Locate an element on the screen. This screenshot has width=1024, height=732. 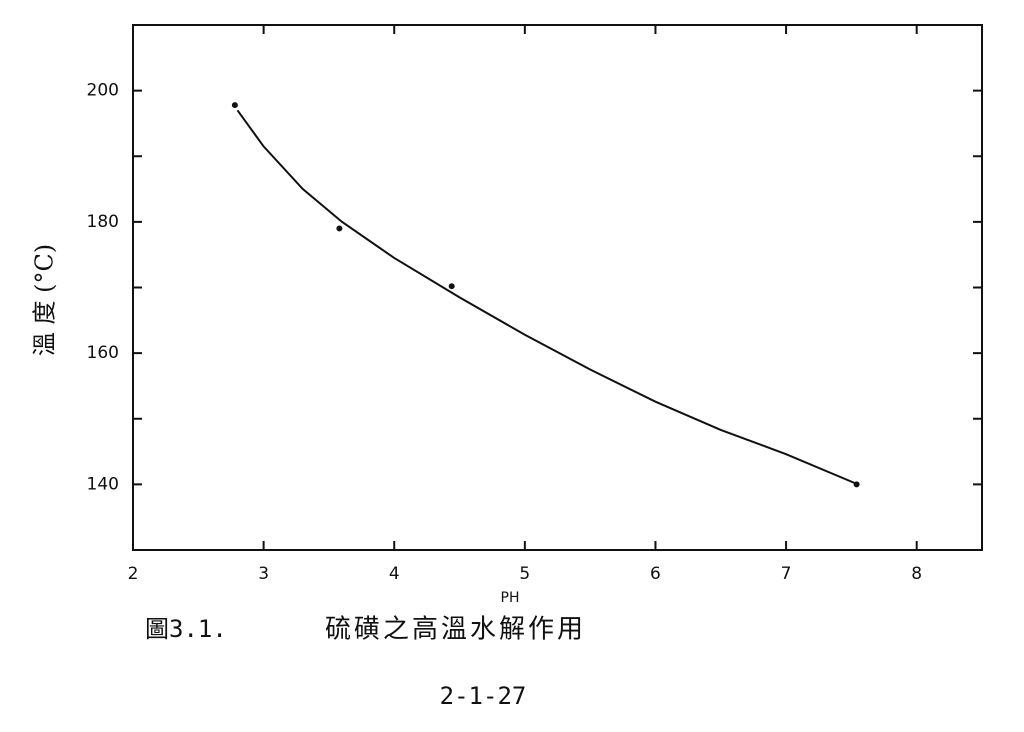
x-tick-label: 7 is located at coordinates (786, 574).